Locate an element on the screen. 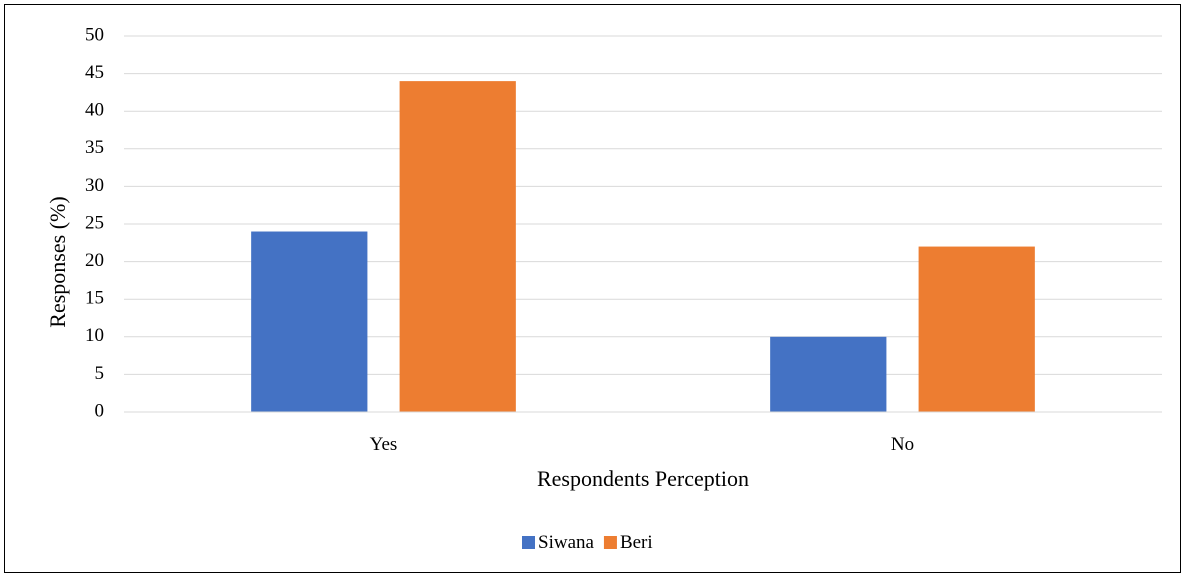  legend-label-siwana: Siwana is located at coordinates (566, 542).